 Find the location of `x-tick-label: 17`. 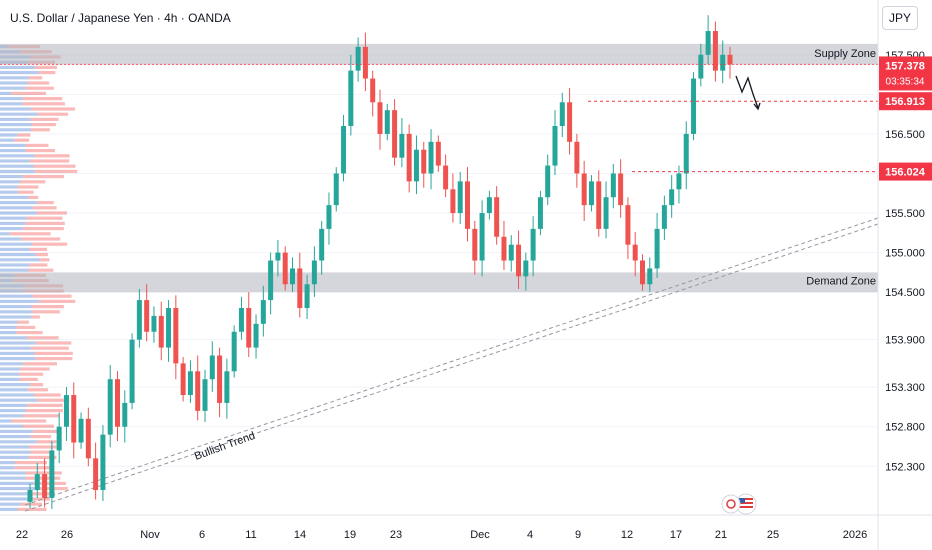

x-tick-label: 17 is located at coordinates (676, 535).